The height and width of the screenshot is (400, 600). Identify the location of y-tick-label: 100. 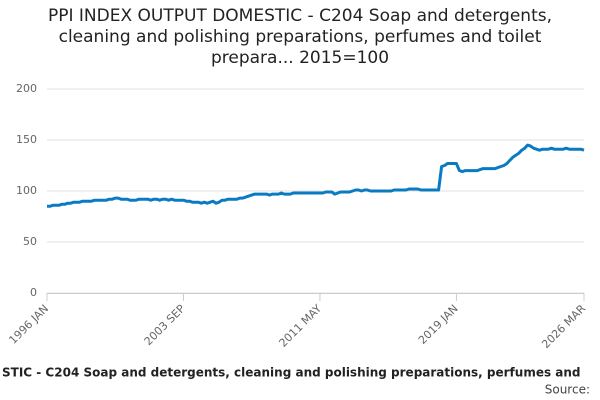
(26, 190).